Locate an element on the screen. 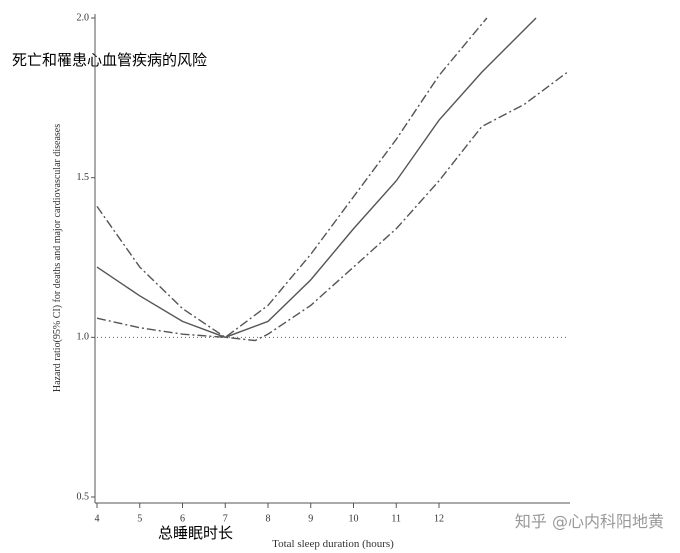  watermark: 知乎 @心内科阳地黄 is located at coordinates (589, 521).